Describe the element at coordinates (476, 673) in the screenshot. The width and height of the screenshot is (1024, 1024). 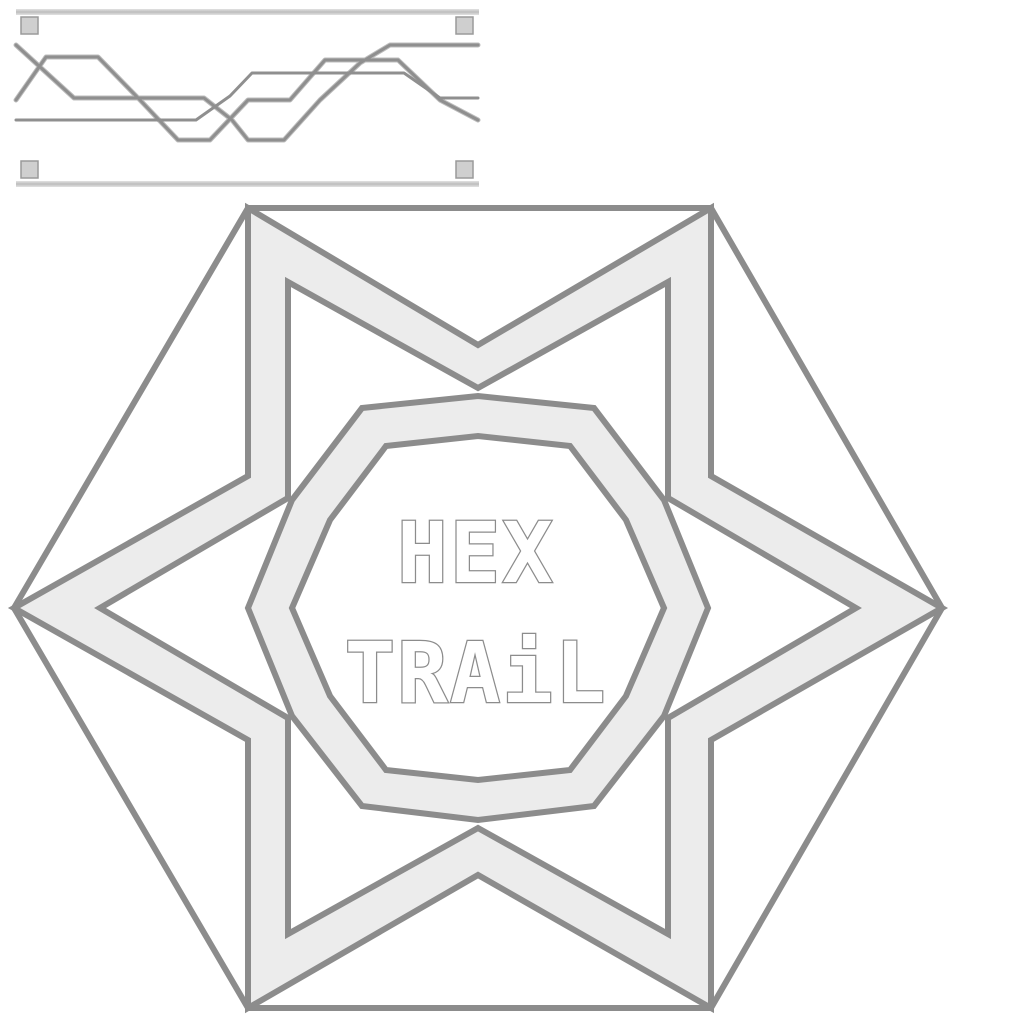
I see `title-line-2: TRAiL` at that location.